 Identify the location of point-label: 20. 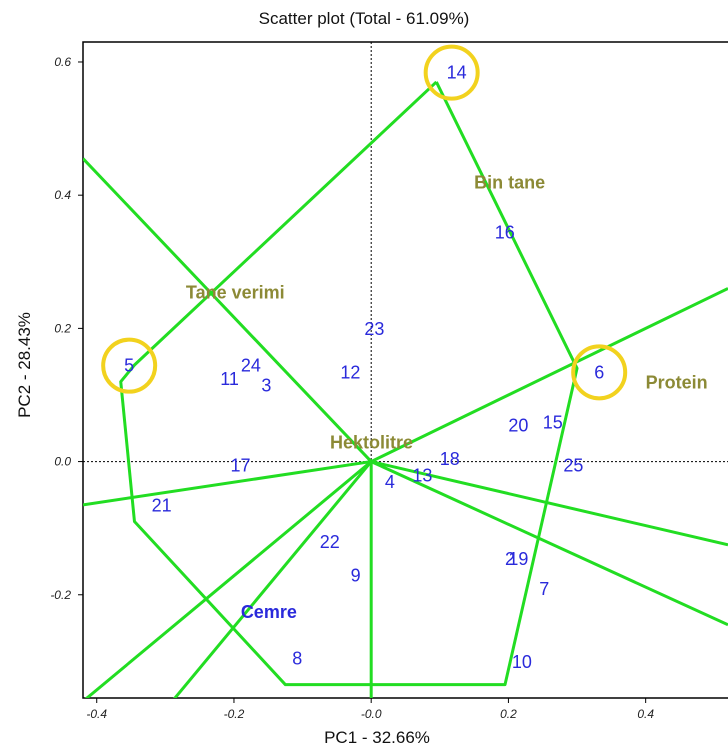
(518, 426).